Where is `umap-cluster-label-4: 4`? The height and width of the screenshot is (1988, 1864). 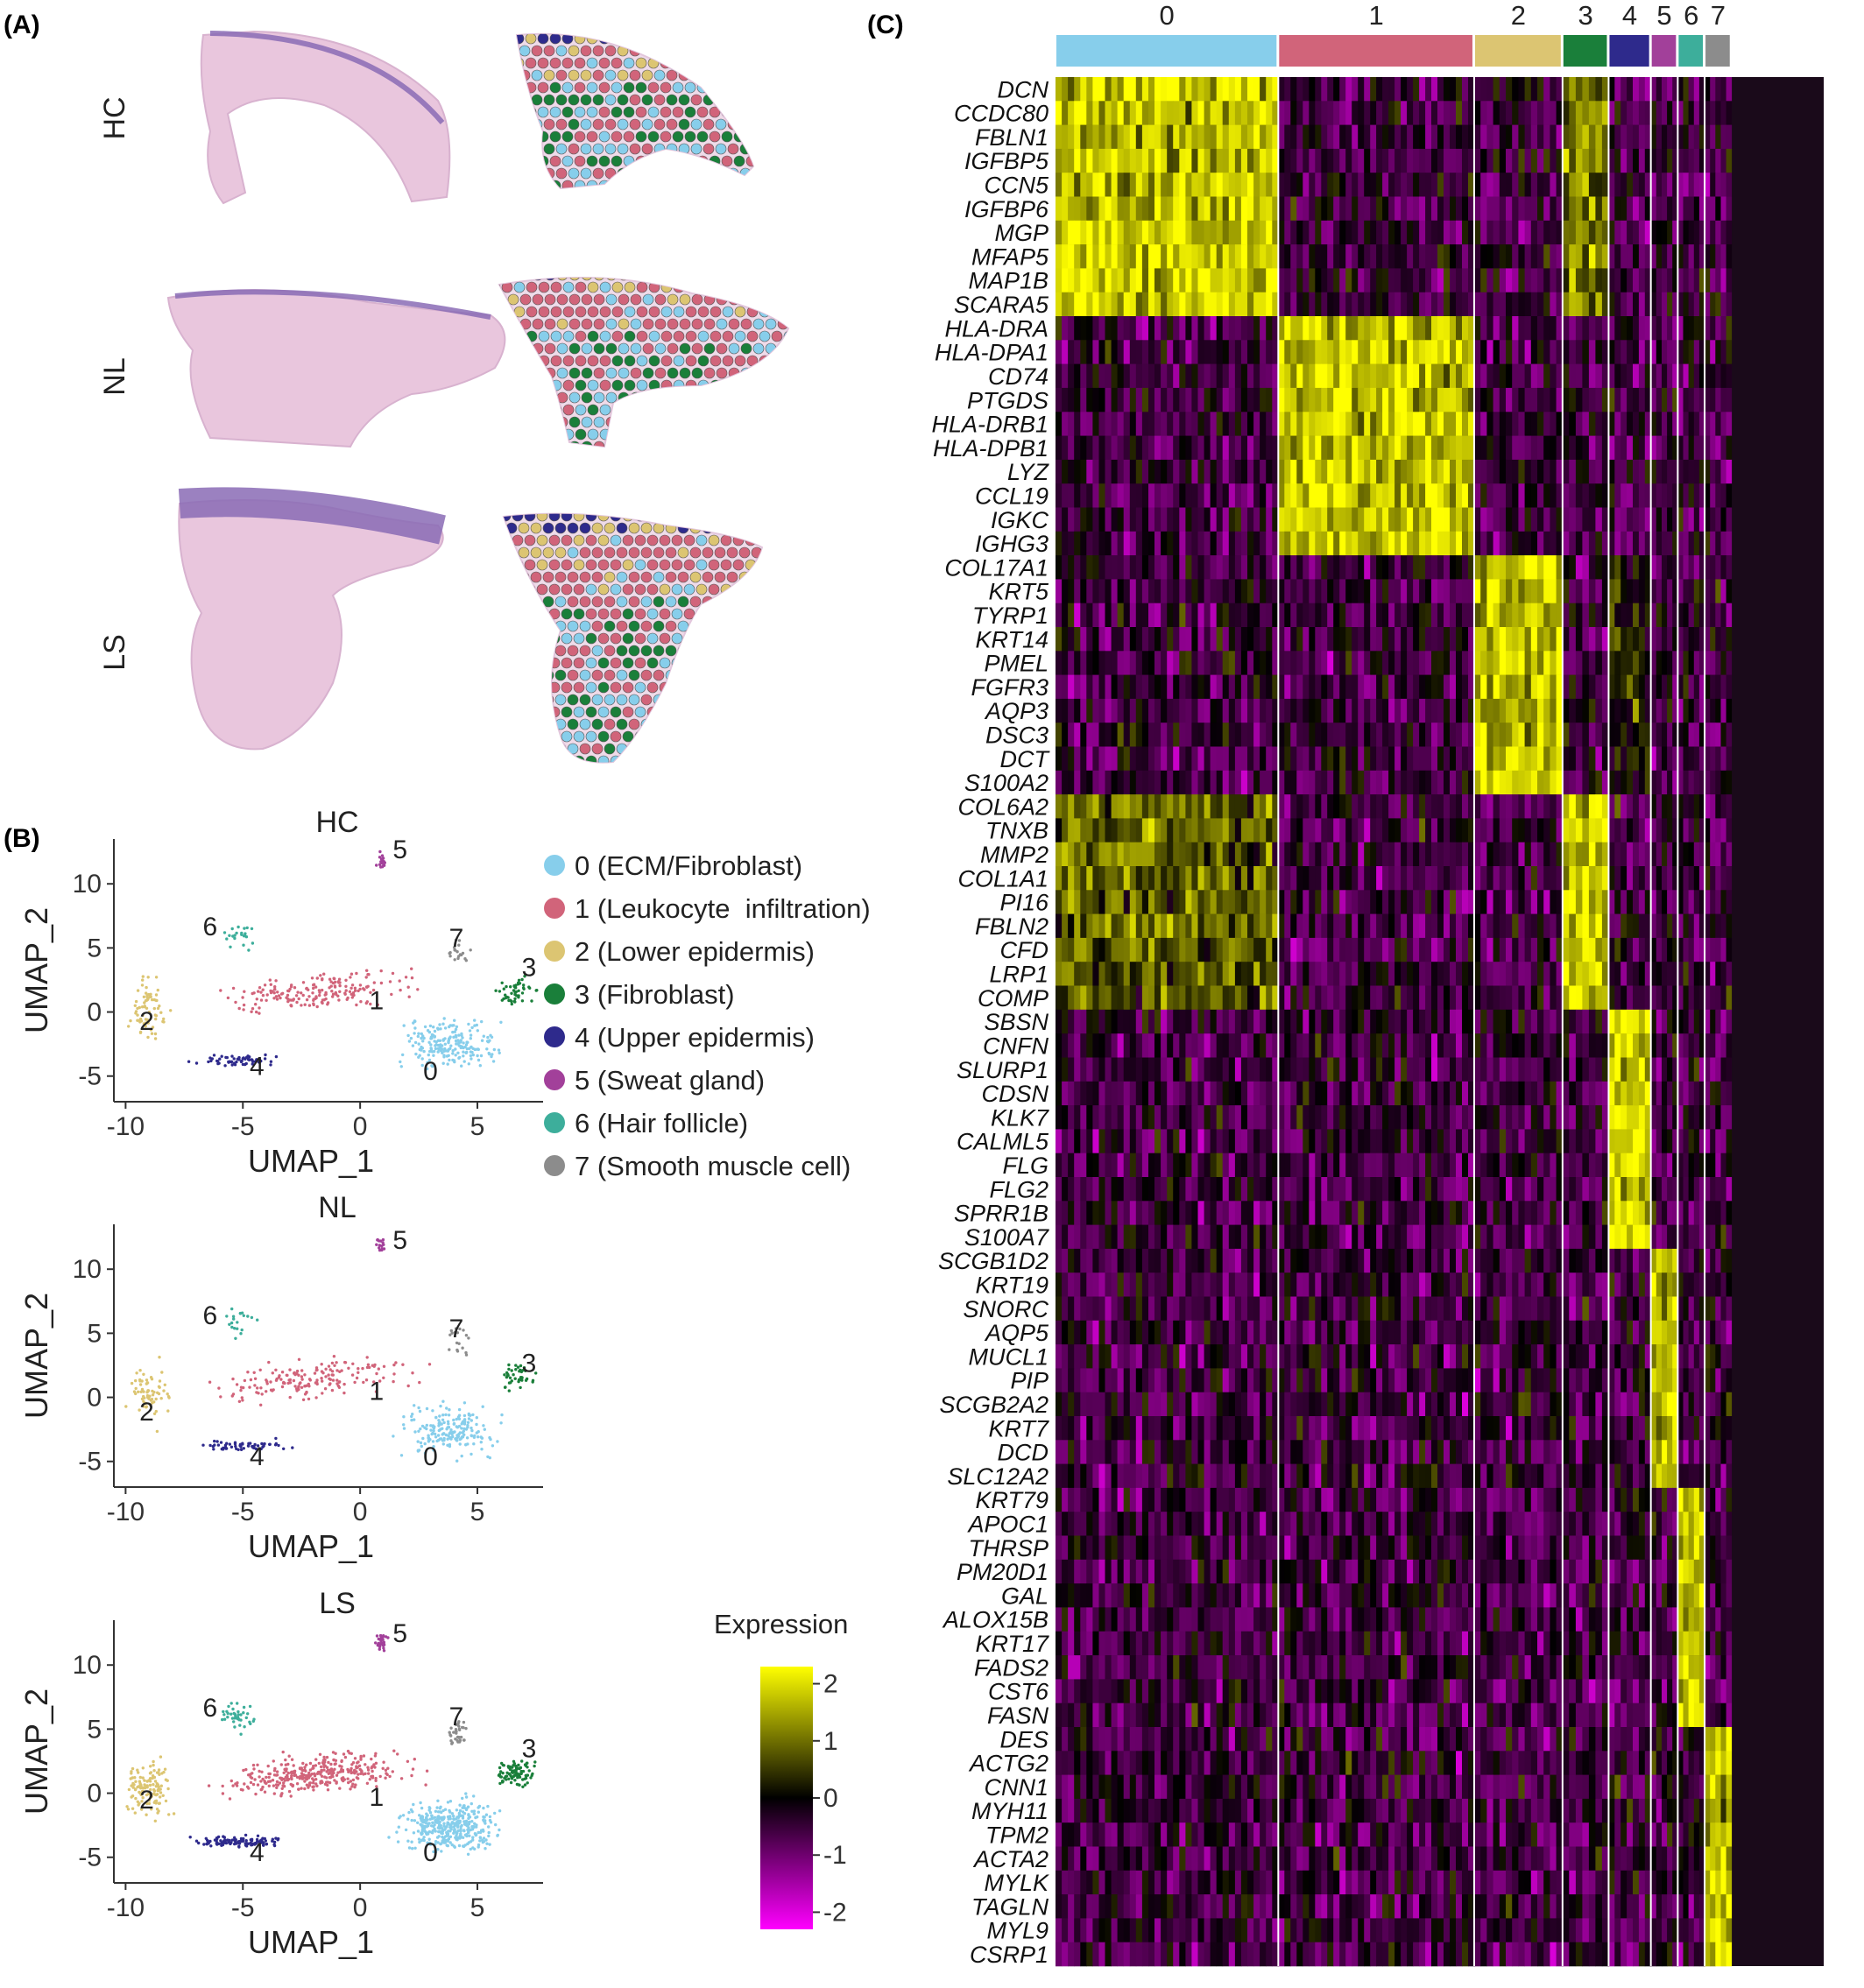 umap-cluster-label-4: 4 is located at coordinates (257, 1852).